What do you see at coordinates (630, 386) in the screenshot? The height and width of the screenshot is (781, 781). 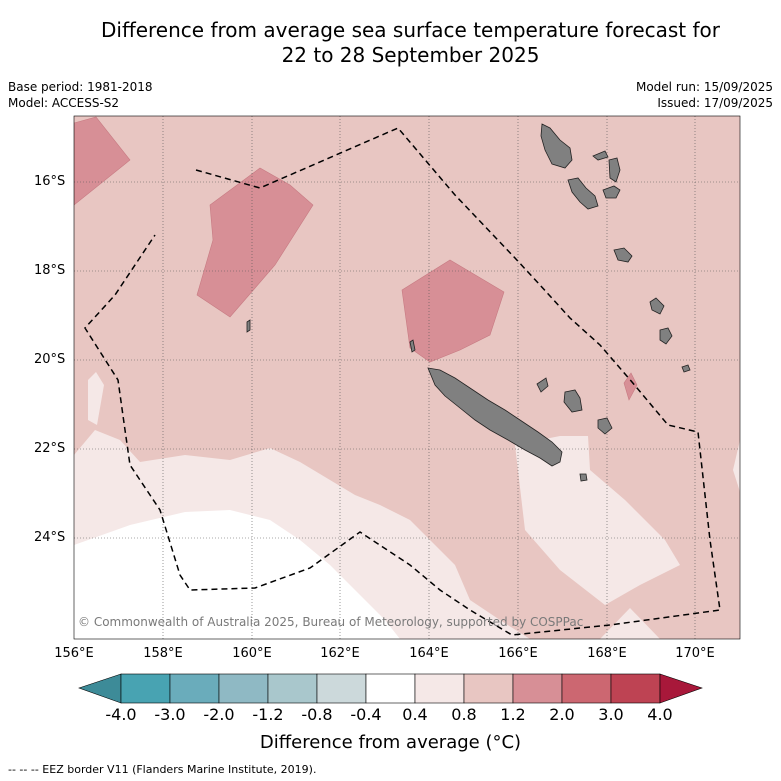 I see `anomaly-warm-east` at bounding box center [630, 386].